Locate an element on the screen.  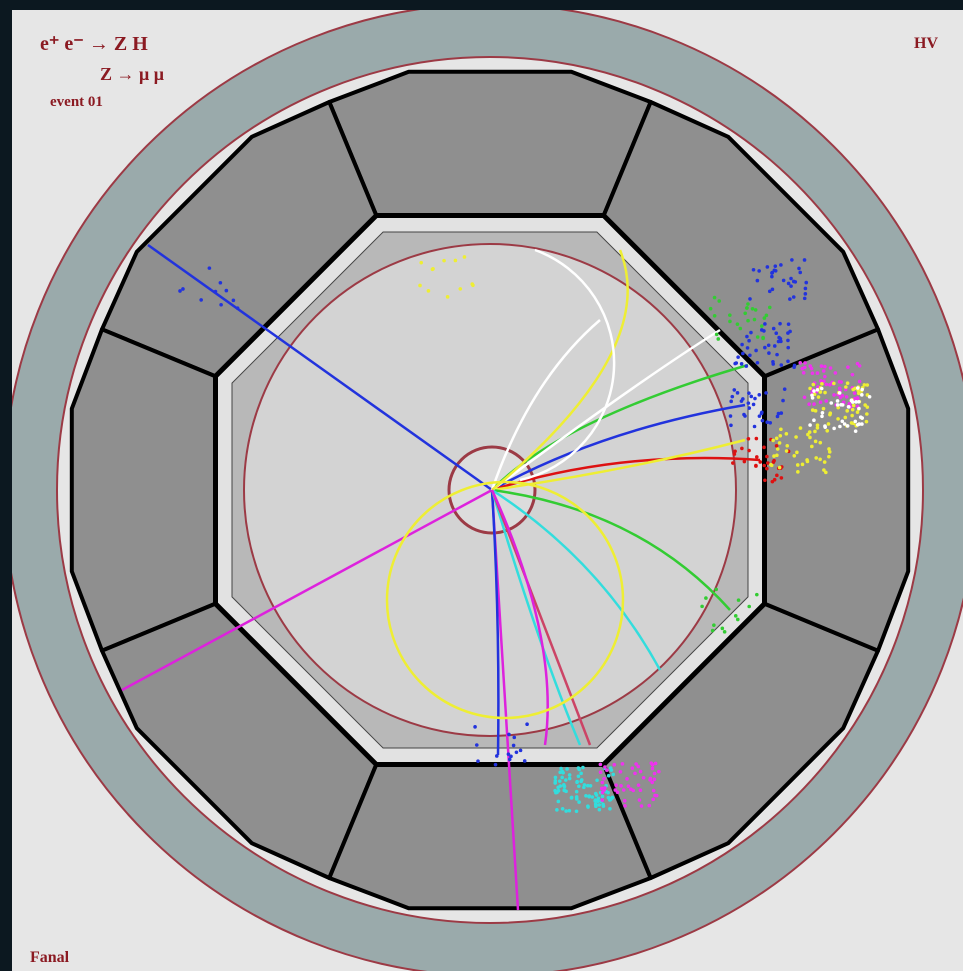
looper is located at coordinates (567, 365).